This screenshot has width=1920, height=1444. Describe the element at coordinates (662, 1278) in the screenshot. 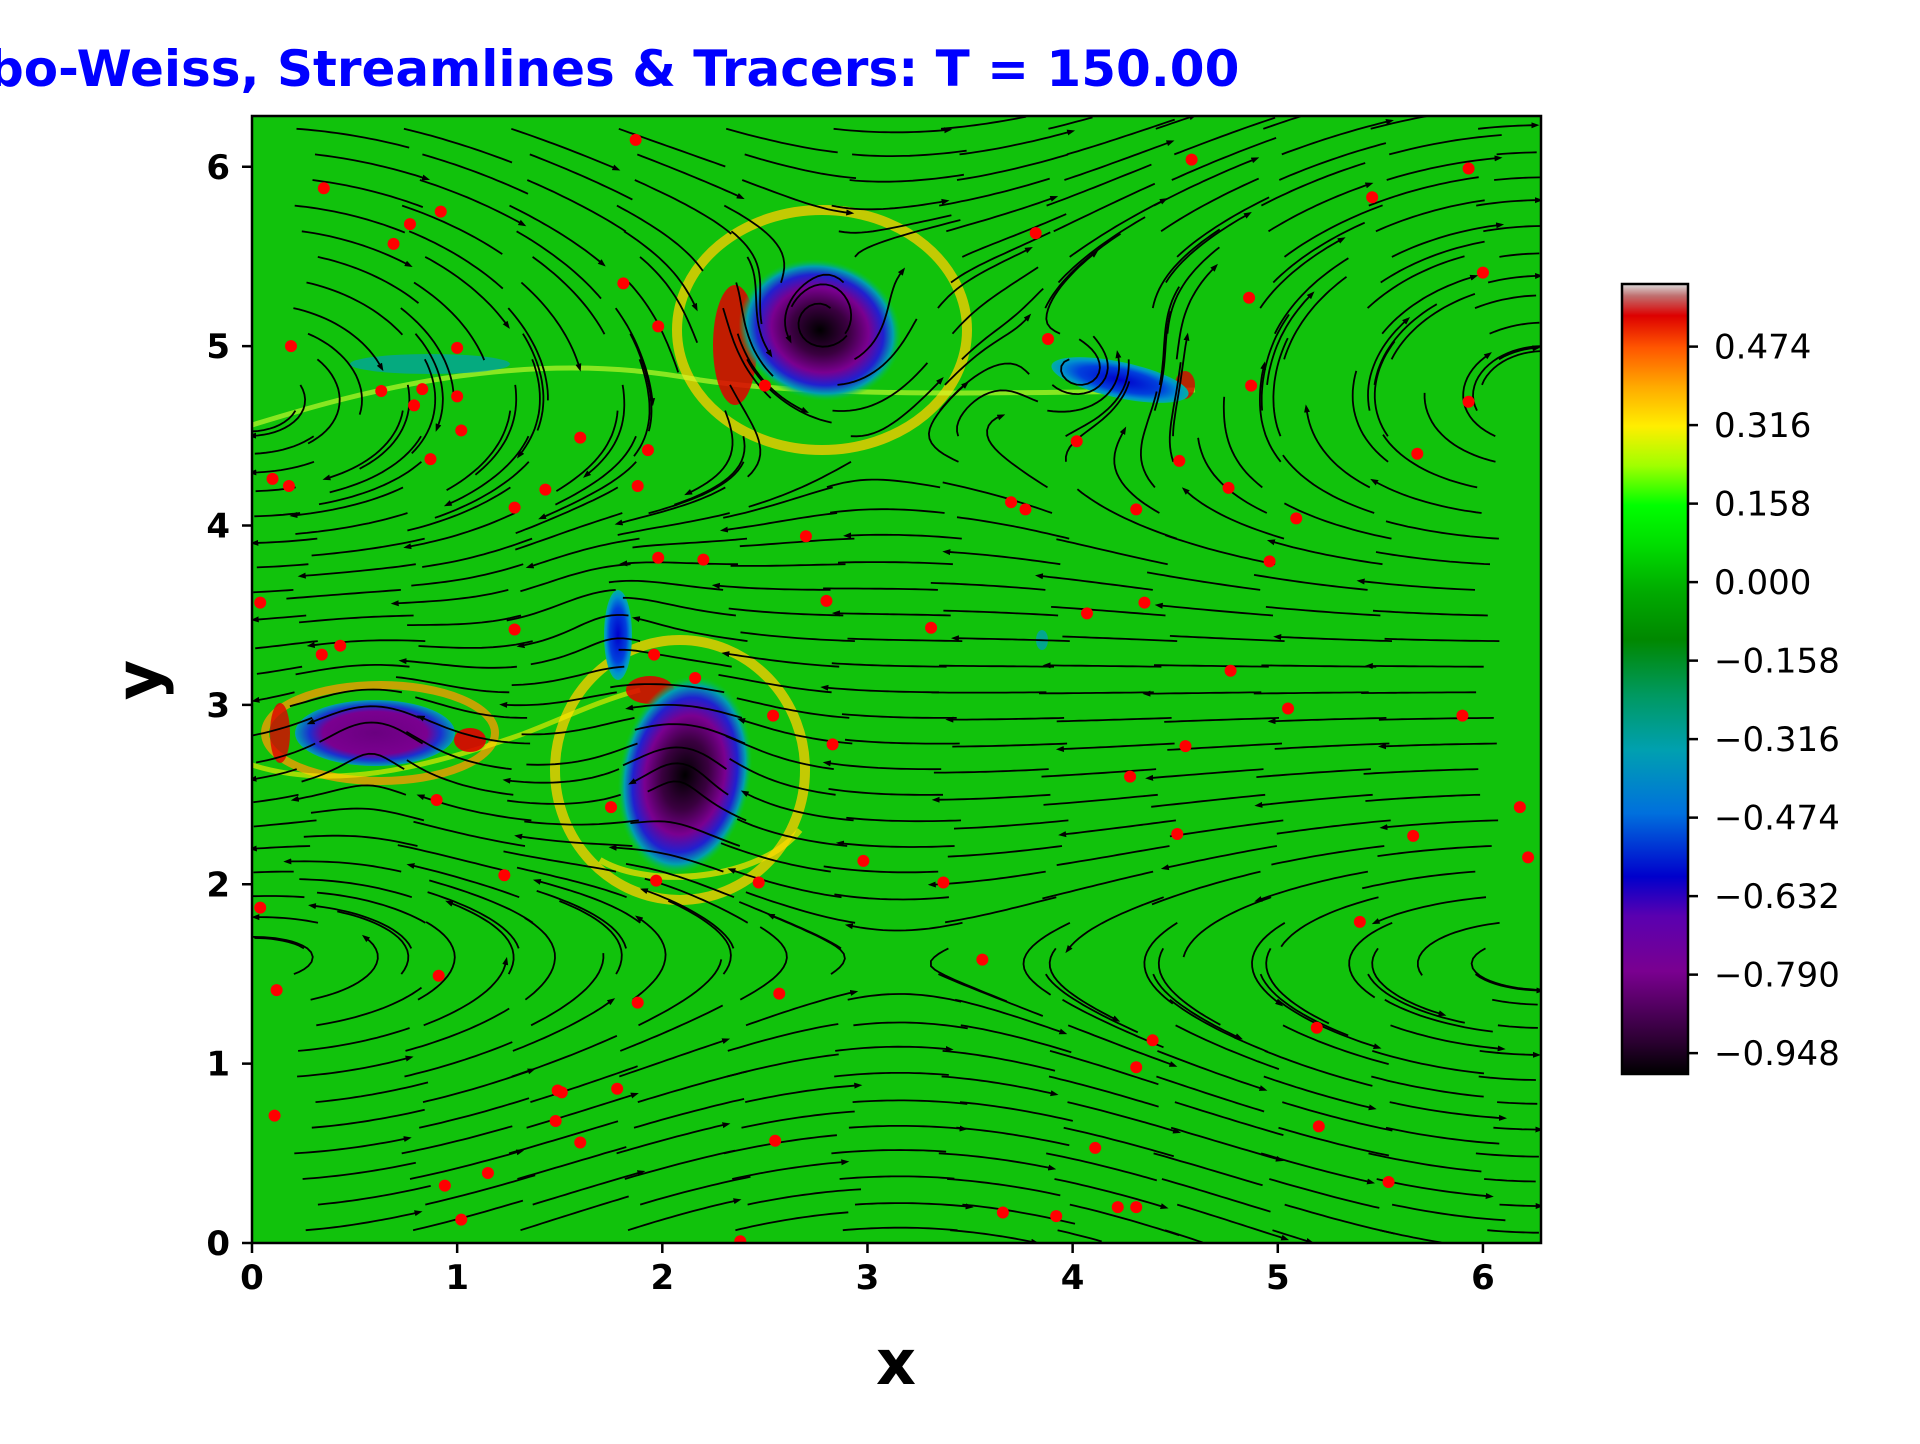

I see `x-tick-label: 2` at that location.